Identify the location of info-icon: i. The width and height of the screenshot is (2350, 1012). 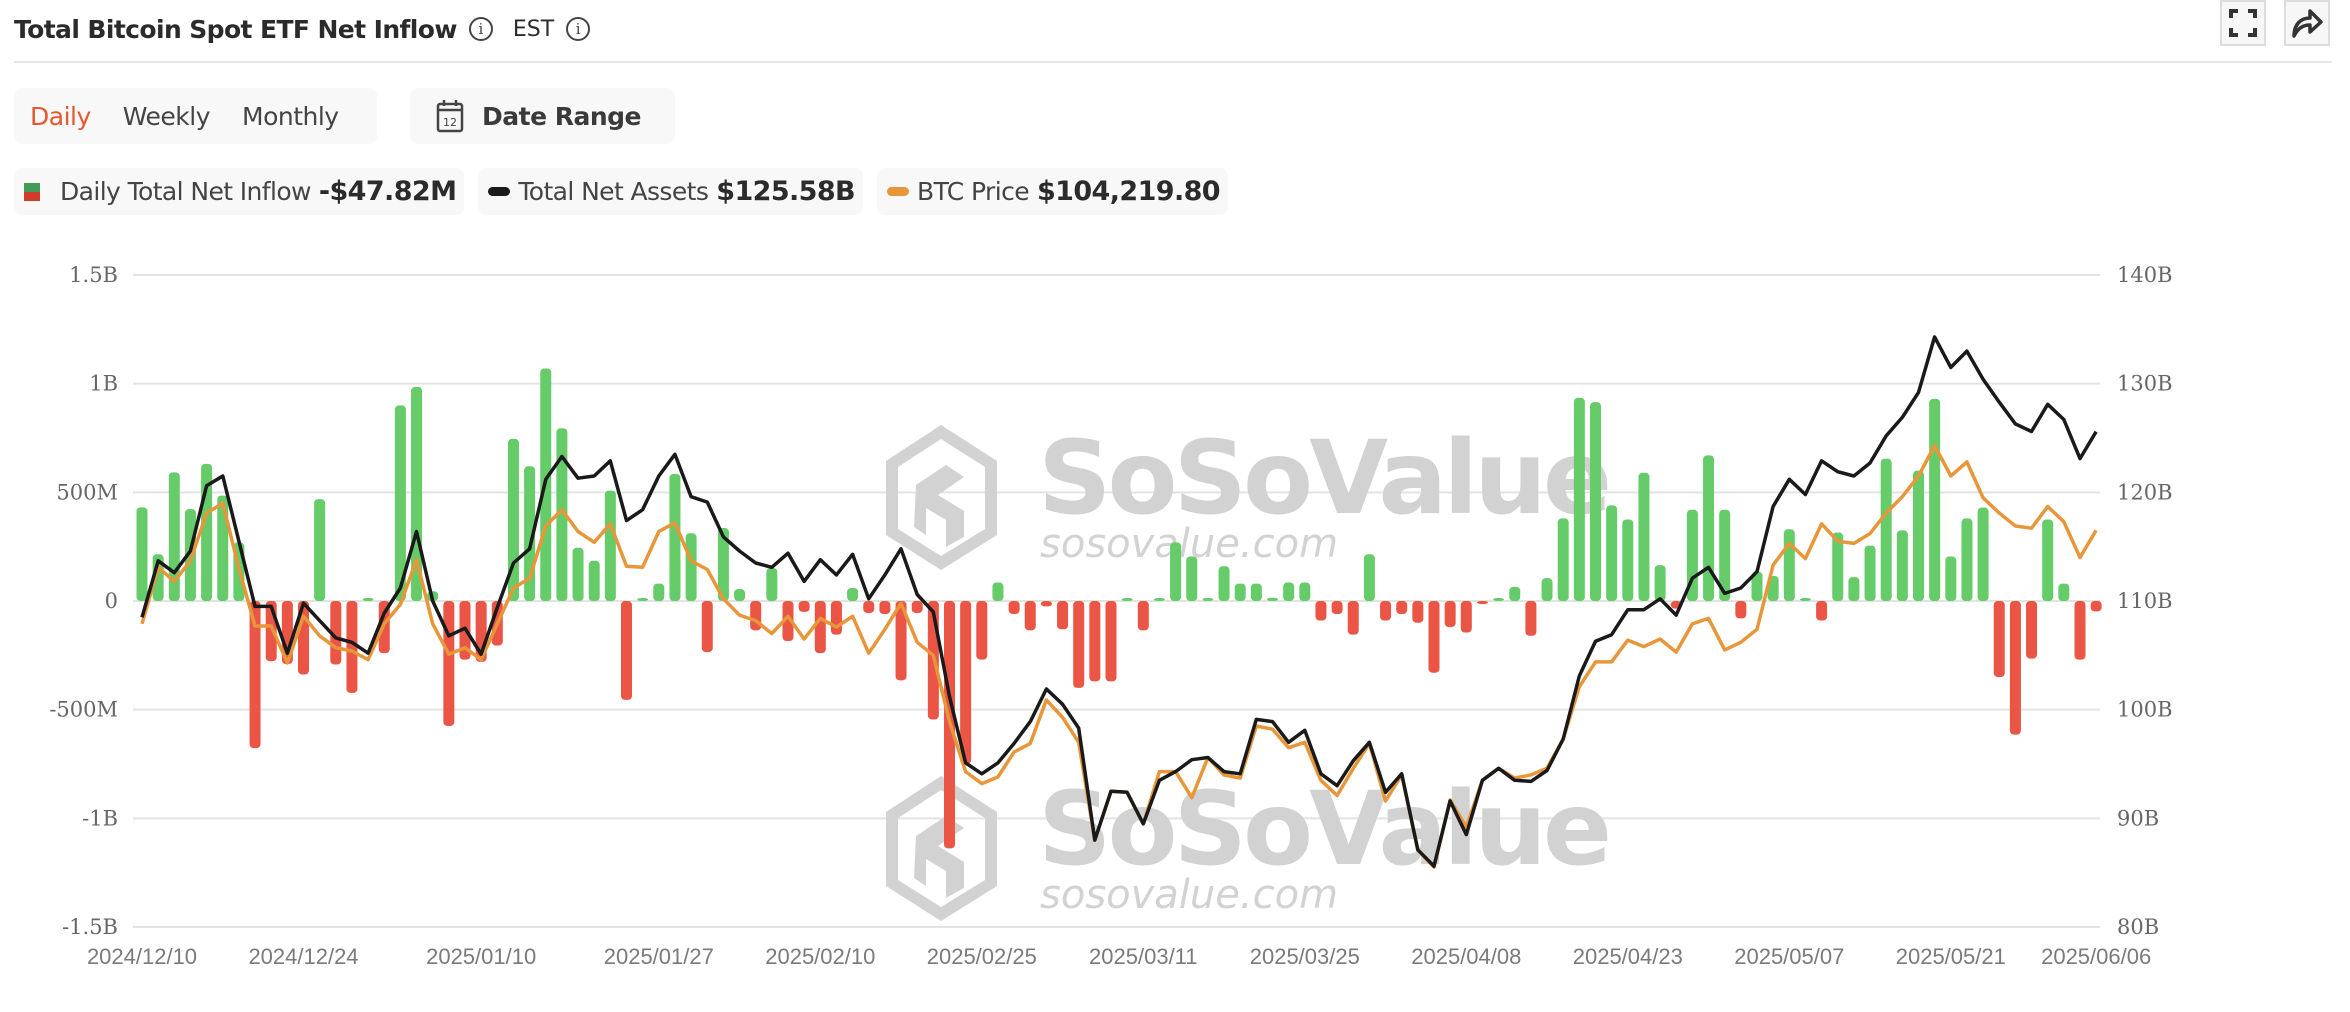
(480, 29).